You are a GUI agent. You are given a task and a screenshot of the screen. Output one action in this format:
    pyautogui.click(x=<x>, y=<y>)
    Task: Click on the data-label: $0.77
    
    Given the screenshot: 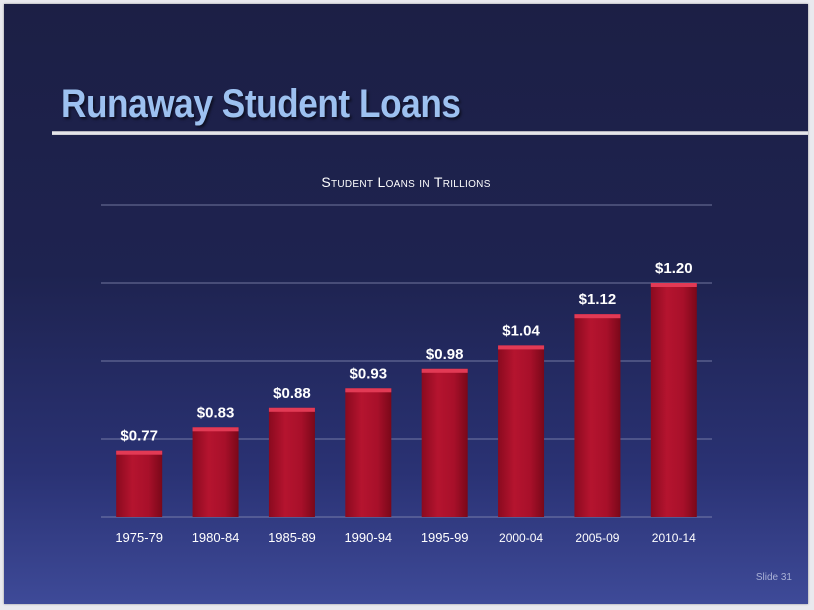 What is the action you would take?
    pyautogui.click(x=139, y=436)
    